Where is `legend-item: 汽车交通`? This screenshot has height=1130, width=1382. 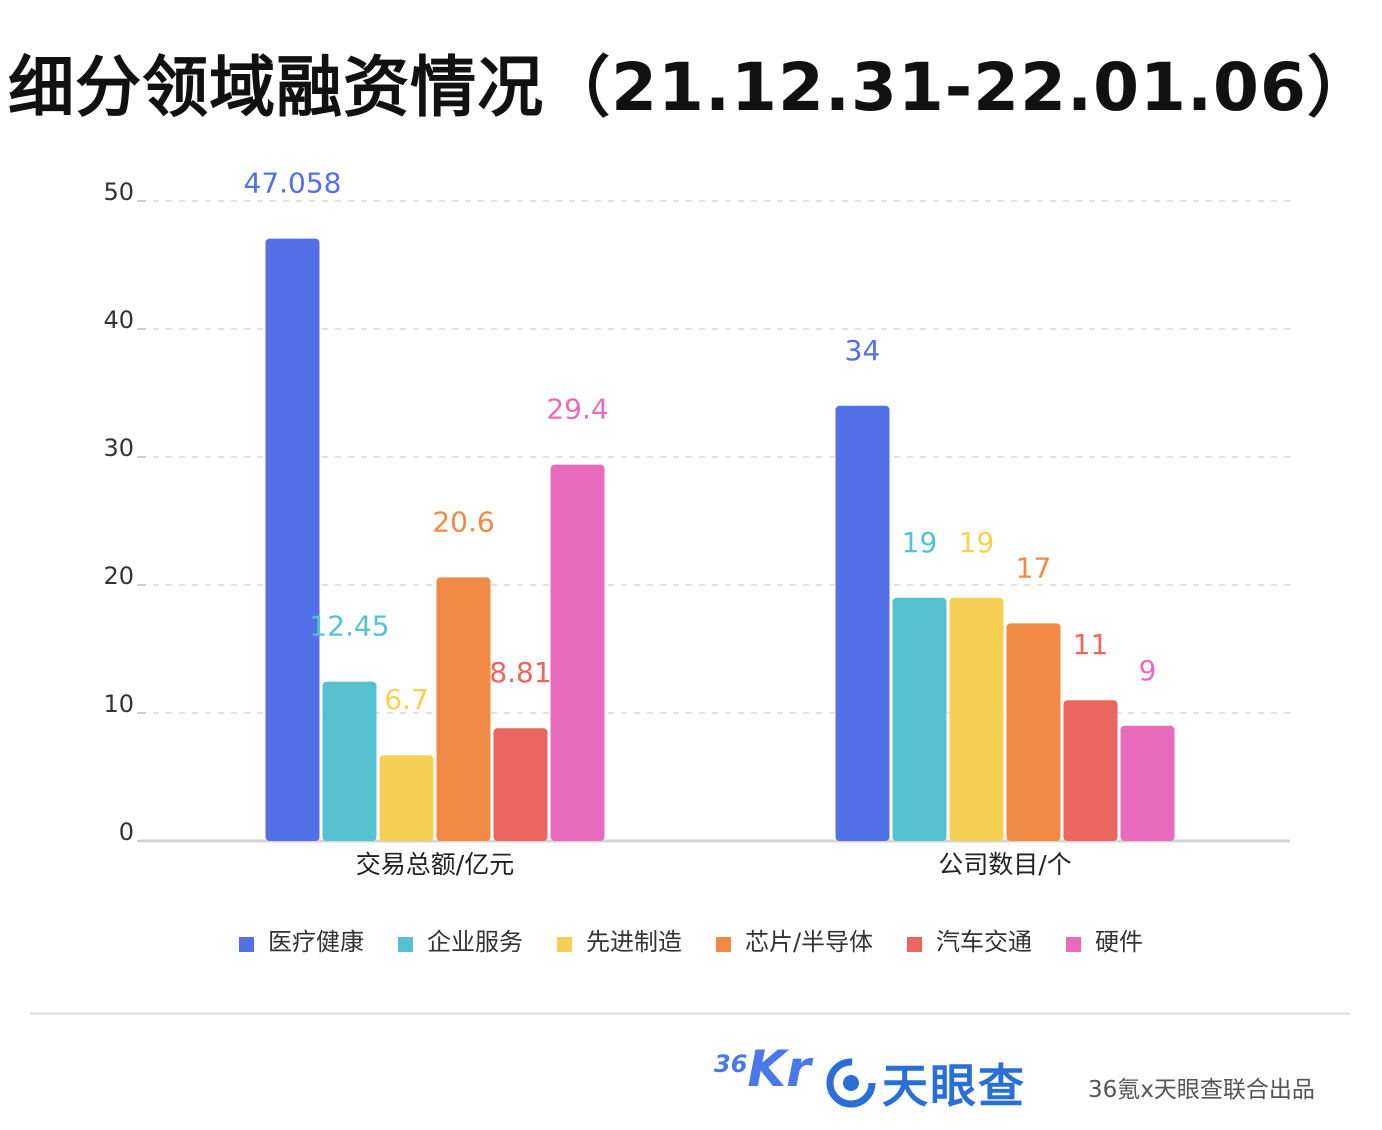 legend-item: 汽车交通 is located at coordinates (969, 939).